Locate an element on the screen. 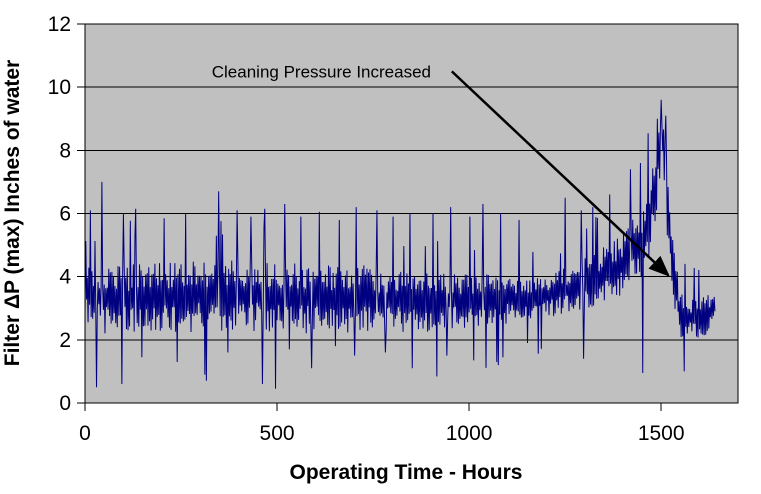 This screenshot has width=761, height=494. x-axis-title: Operating Time - Hours is located at coordinates (406, 472).